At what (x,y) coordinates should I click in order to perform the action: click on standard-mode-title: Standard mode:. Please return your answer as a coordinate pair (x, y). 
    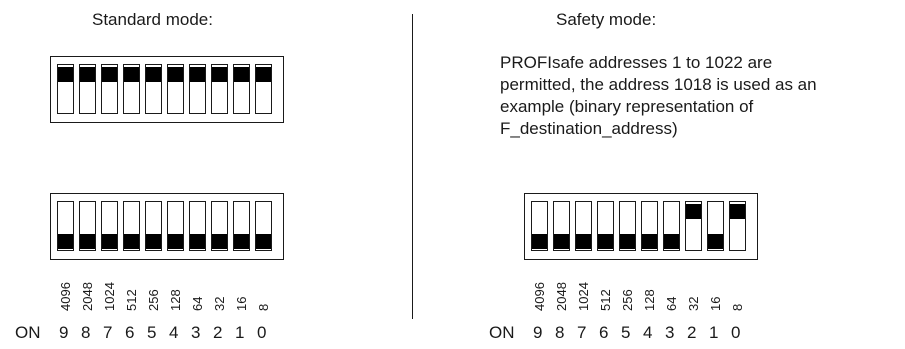
    Looking at the image, I should click on (152, 19).